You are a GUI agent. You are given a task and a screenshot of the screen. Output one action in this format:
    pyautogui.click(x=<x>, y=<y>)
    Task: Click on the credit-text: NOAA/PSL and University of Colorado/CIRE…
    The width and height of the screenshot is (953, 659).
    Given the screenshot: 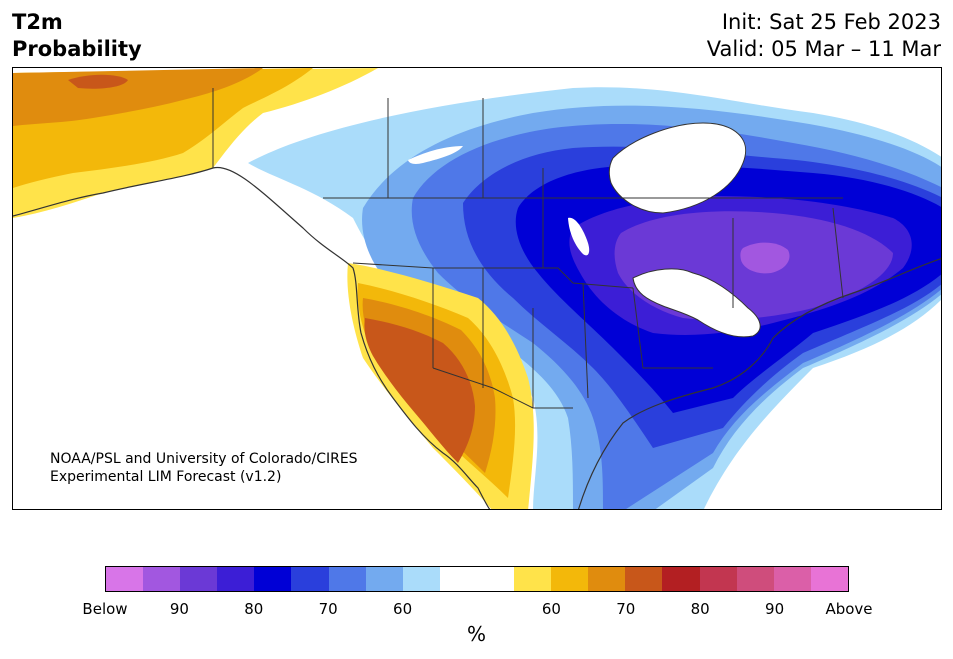 What is the action you would take?
    pyautogui.click(x=204, y=468)
    